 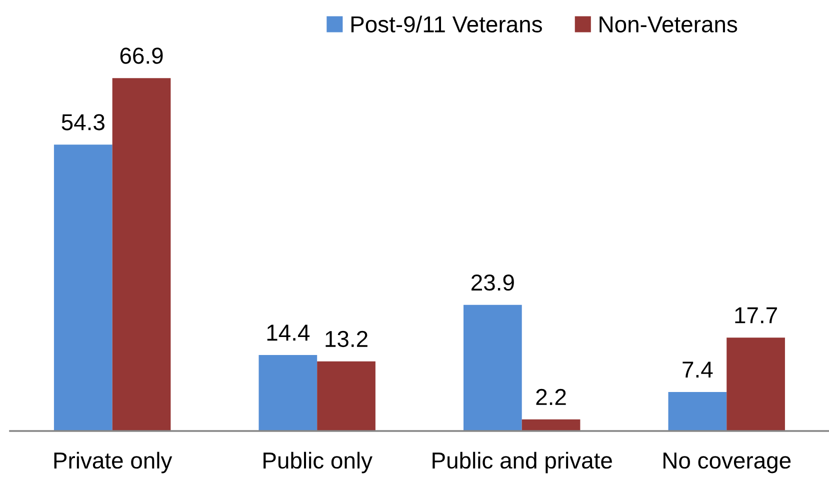 I want to click on data-label: 23.9, so click(x=493, y=282).